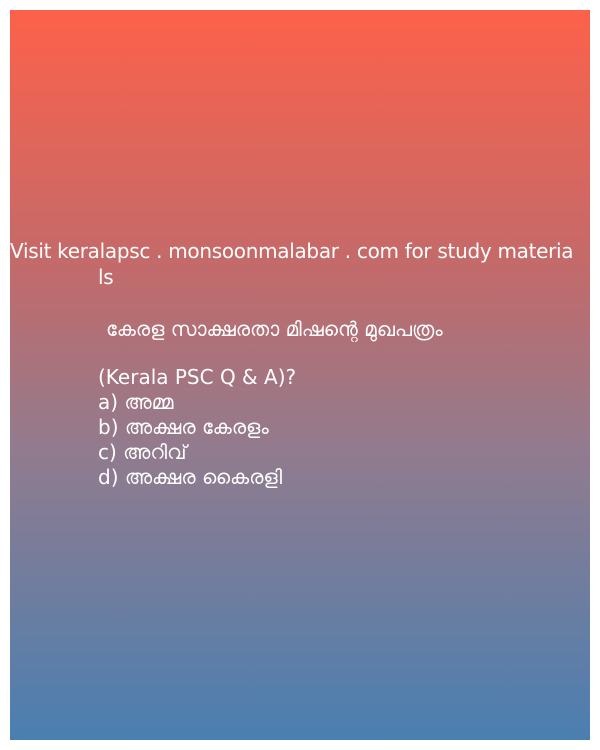  Describe the element at coordinates (106, 277) in the screenshot. I see `promo-line-2: ls` at that location.